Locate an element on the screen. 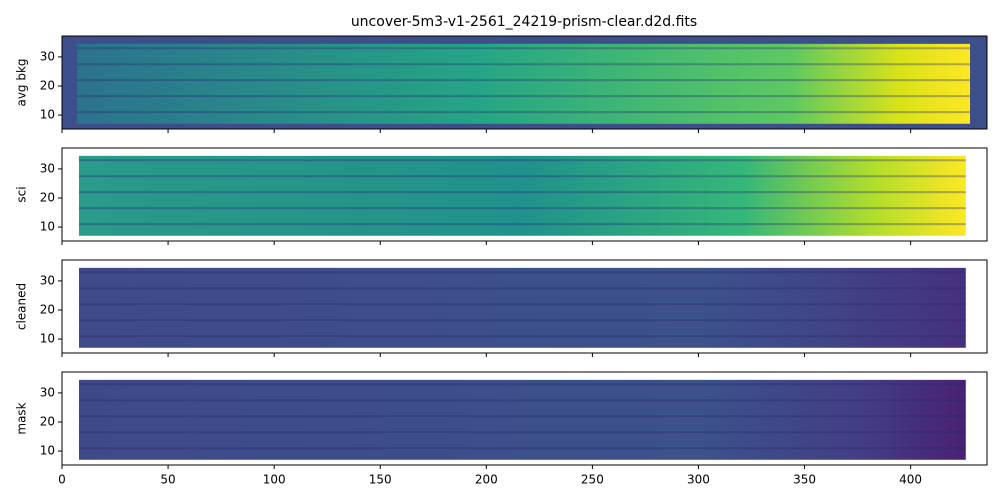 The width and height of the screenshot is (1000, 504). x-tick-label: 0 is located at coordinates (62, 480).